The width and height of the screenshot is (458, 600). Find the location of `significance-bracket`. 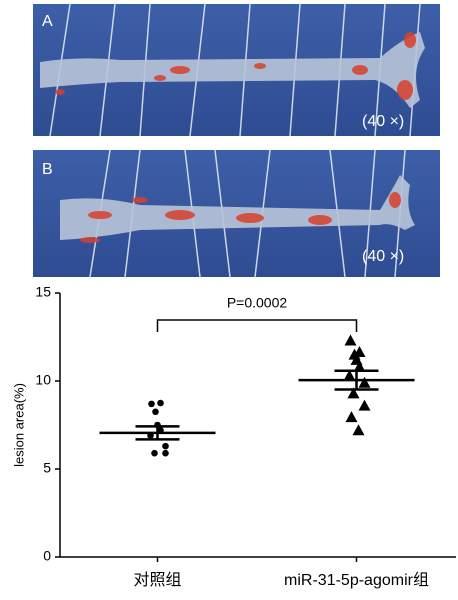

significance-bracket is located at coordinates (257, 325).